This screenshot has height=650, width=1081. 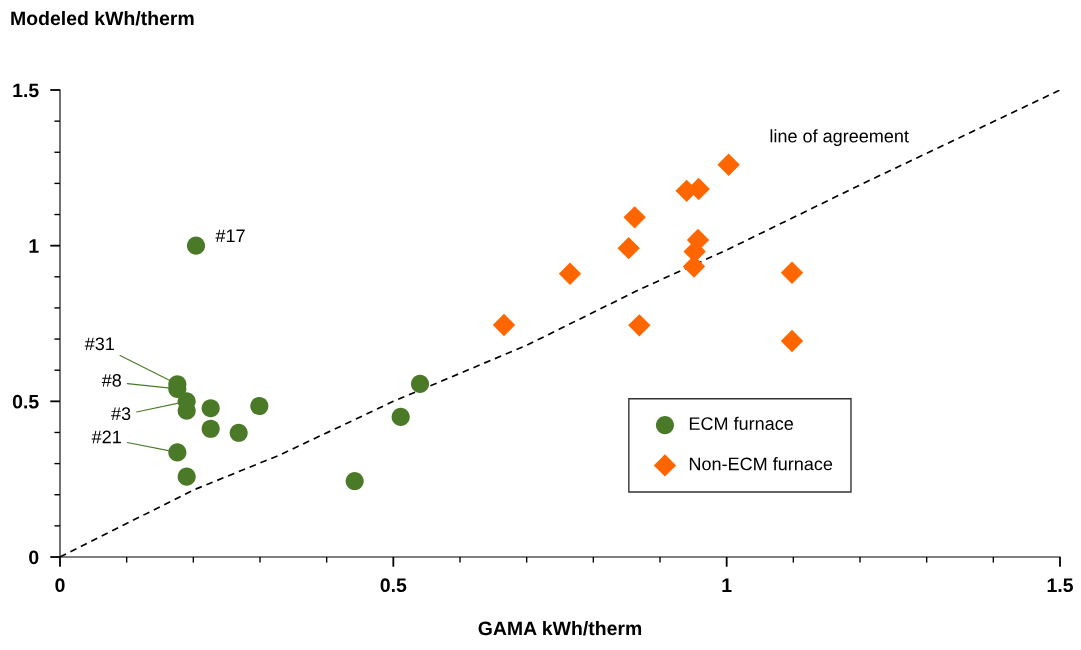 I want to click on series-label: line of agreement, so click(x=839, y=138).